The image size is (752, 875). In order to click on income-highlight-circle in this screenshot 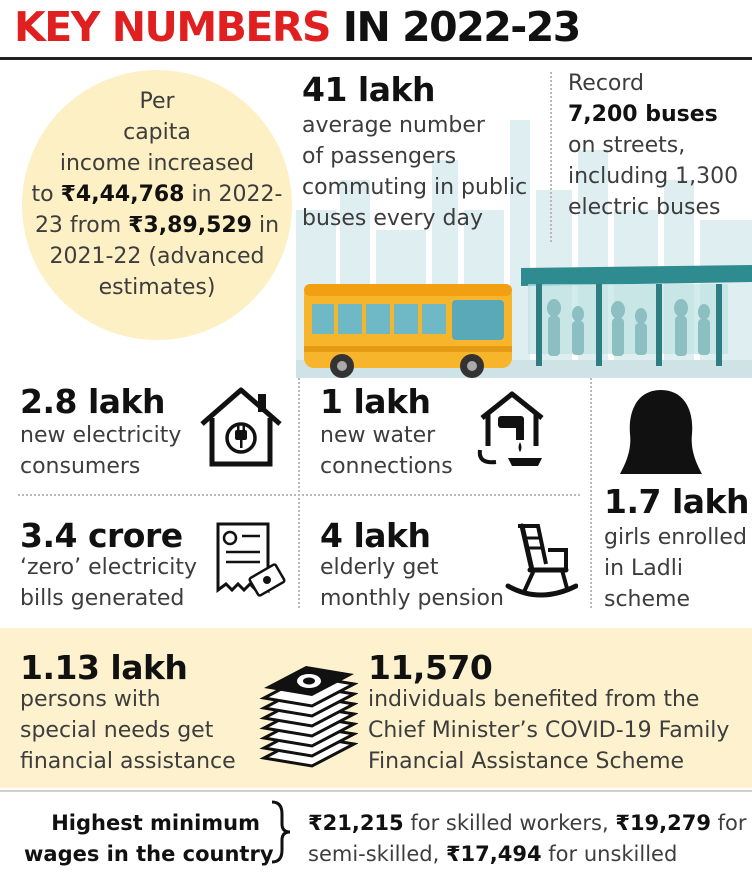, I will do `click(157, 205)`.